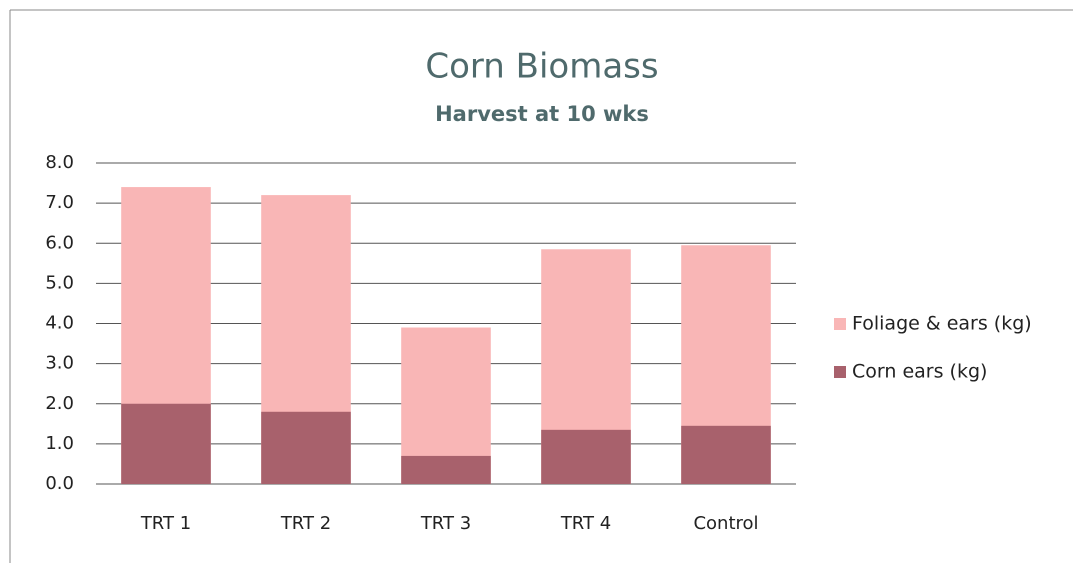 This screenshot has width=1073, height=563. Describe the element at coordinates (59, 162) in the screenshot. I see `y-tick-label: 8.0` at that location.